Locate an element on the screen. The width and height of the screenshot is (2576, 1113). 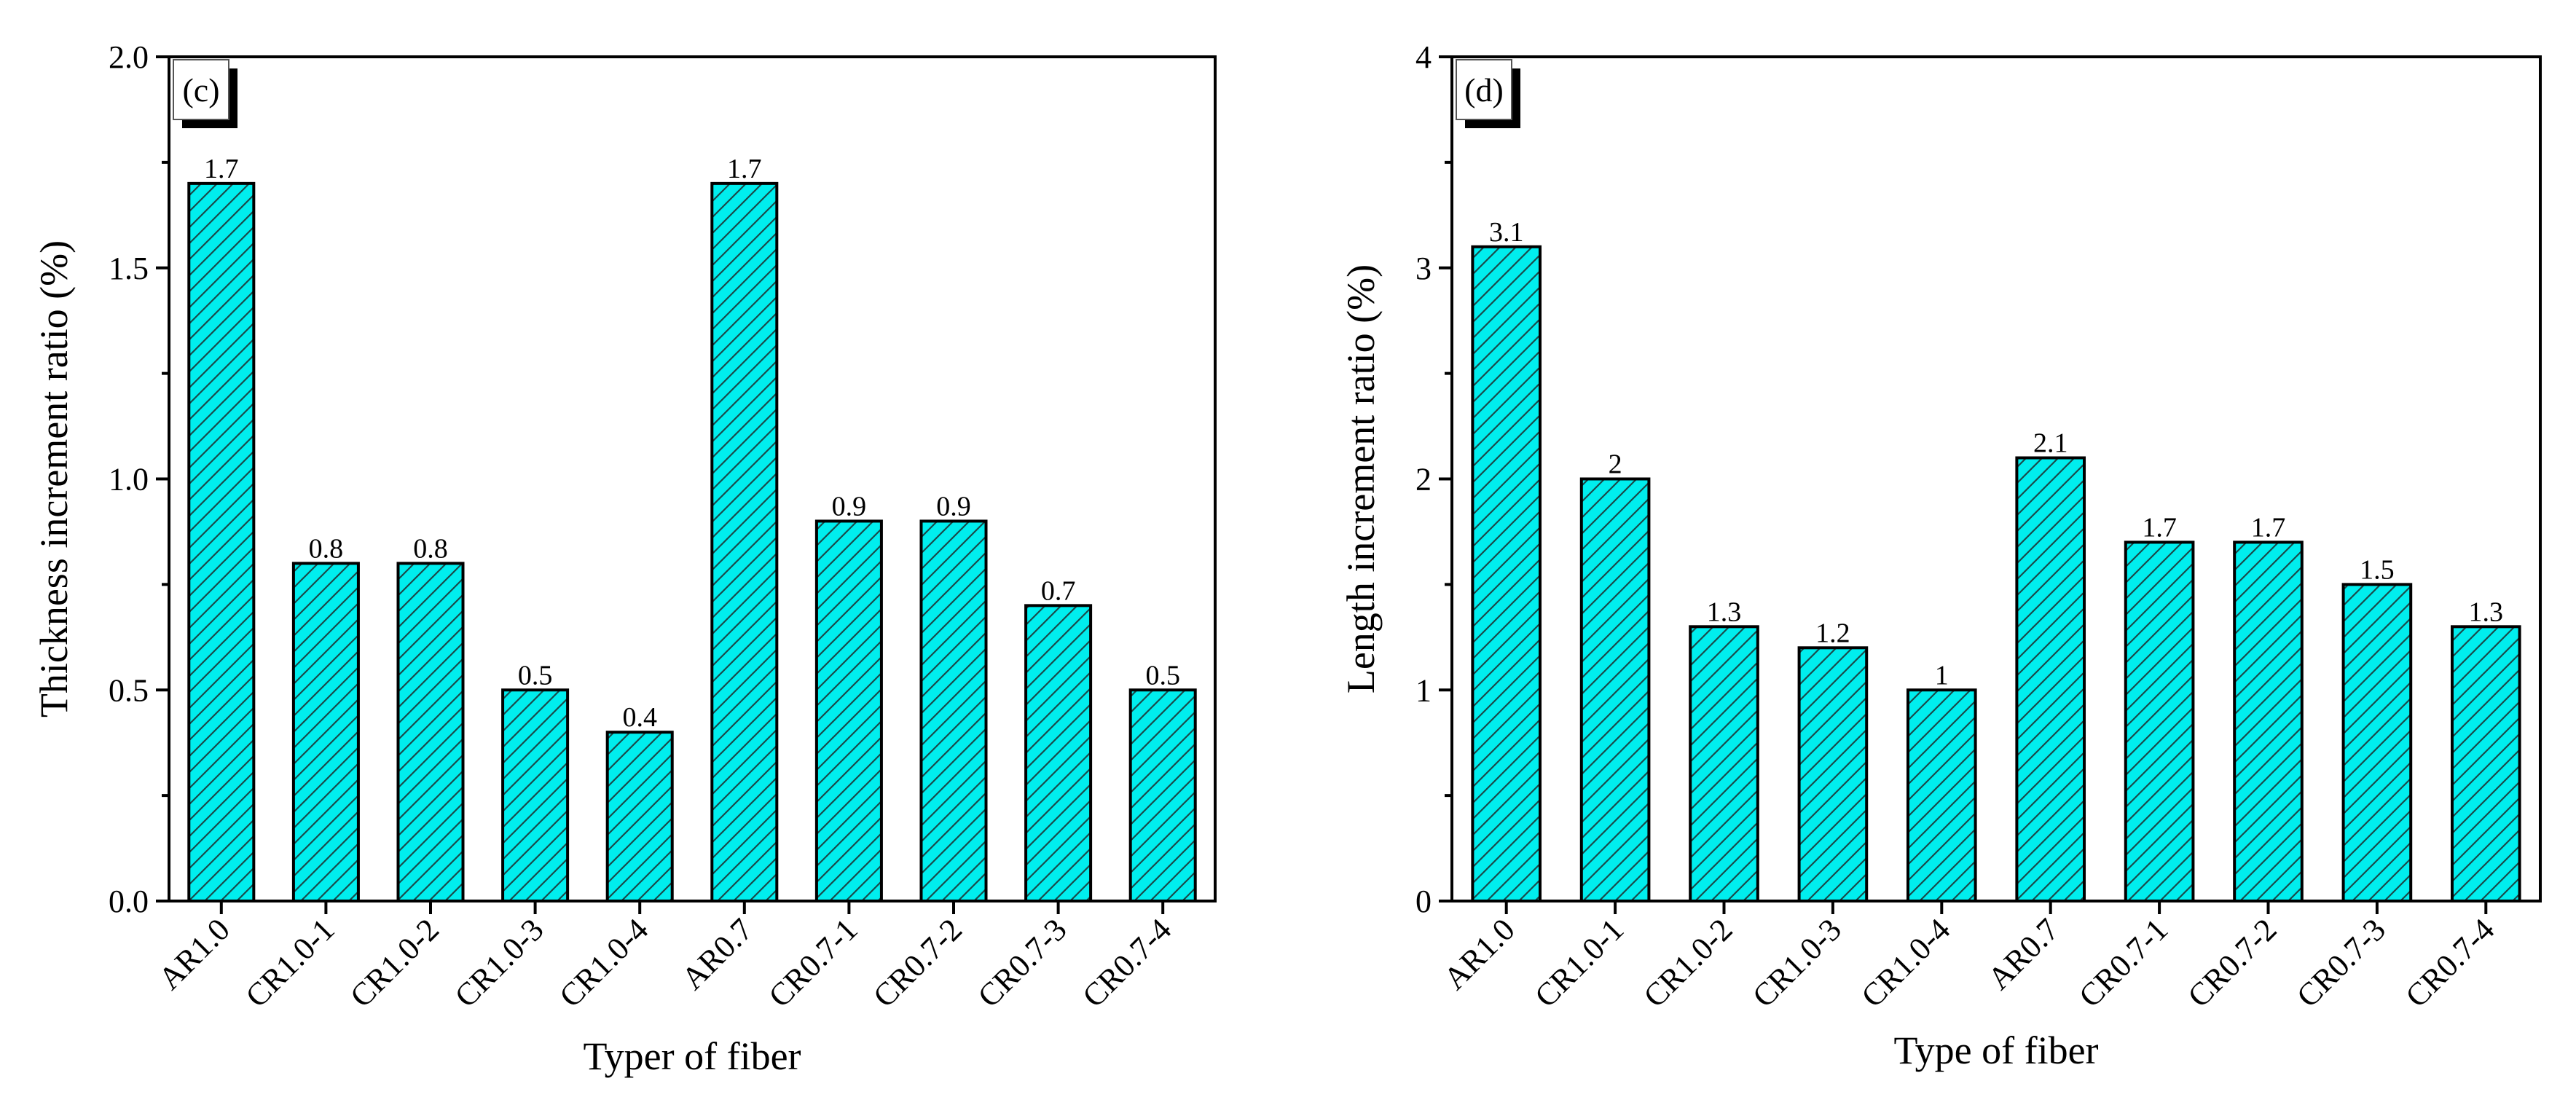
y-axis-title: Thickness increment ratio (%) is located at coordinates (54, 478).